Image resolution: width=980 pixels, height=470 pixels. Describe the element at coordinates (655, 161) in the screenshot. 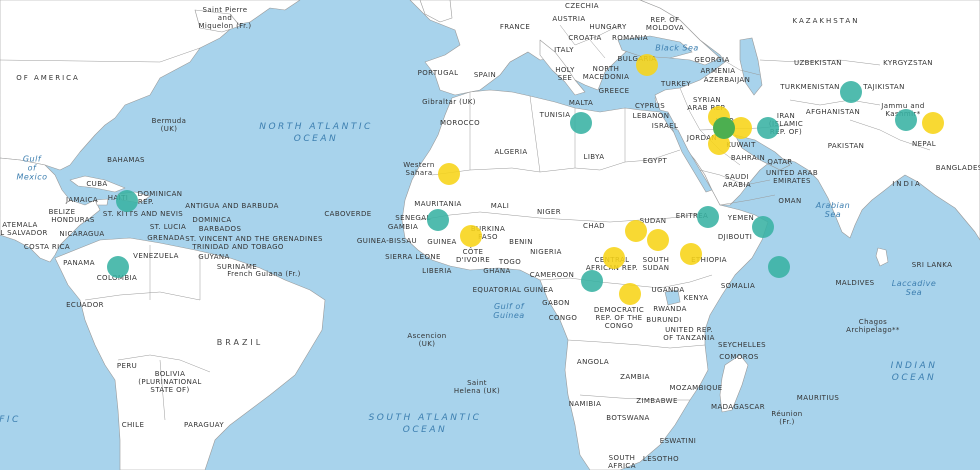

I see `label-egypt: EGYPT` at that location.